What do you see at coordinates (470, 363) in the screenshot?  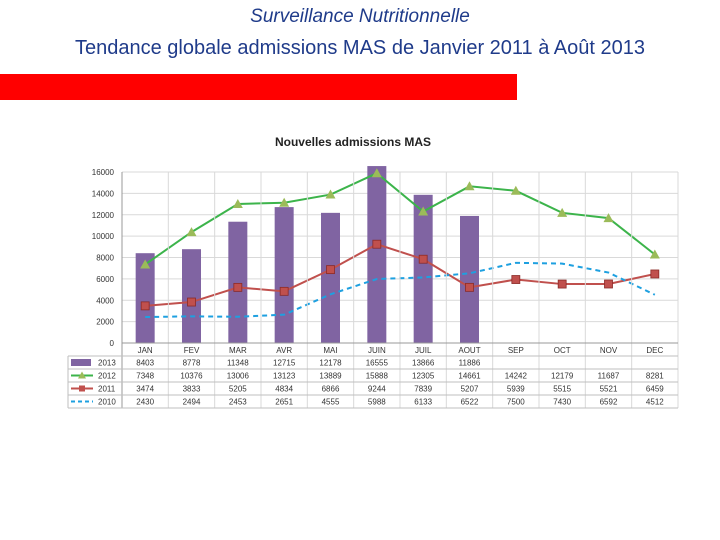 I see `data-label-2013: 11886` at bounding box center [470, 363].